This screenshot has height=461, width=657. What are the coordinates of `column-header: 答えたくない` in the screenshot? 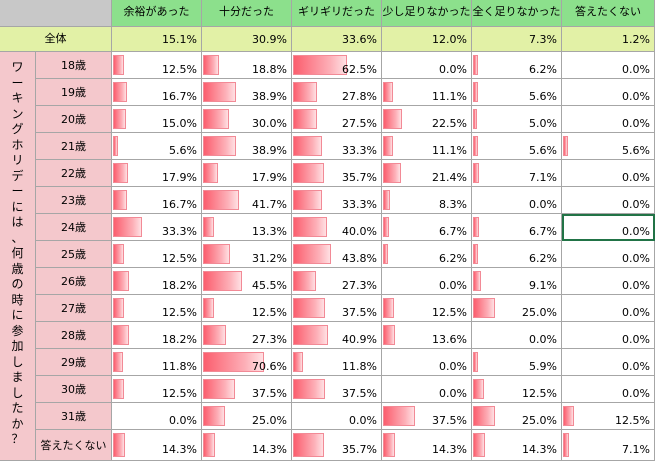 It's located at (608, 13).